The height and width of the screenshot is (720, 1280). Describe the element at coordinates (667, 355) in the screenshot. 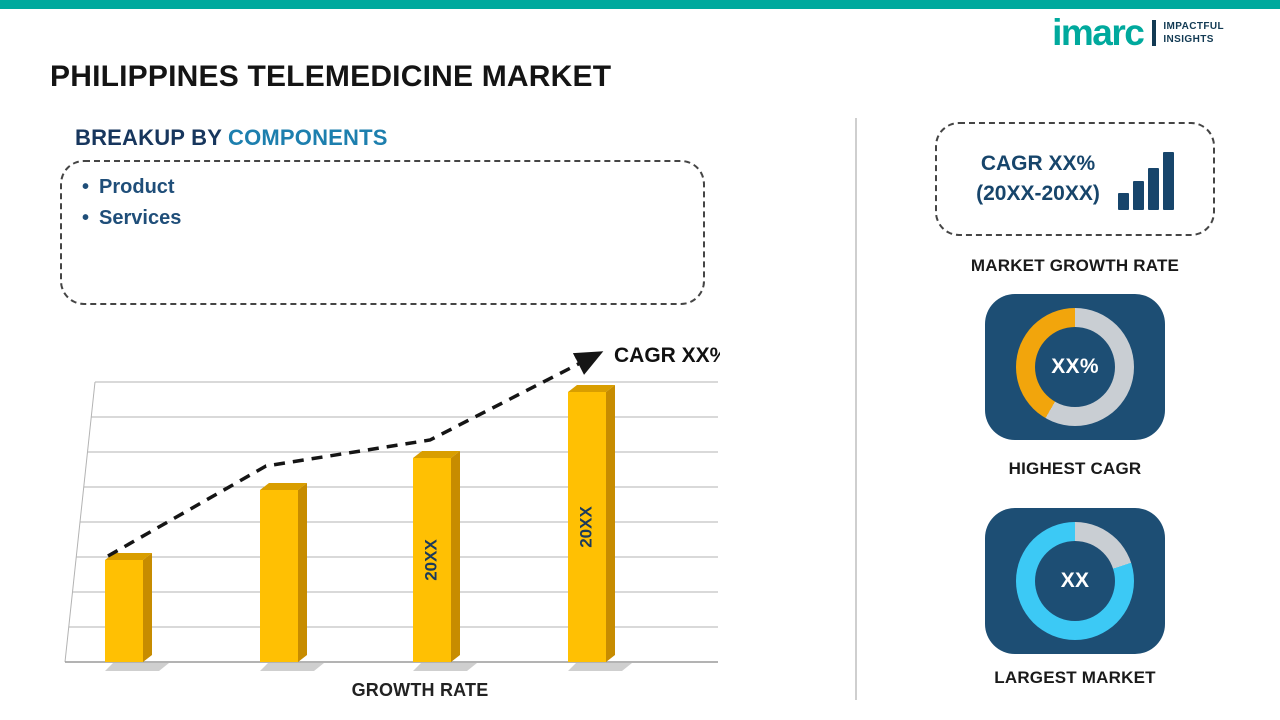

I see `trend-cagr-label: CAGR XX%` at that location.